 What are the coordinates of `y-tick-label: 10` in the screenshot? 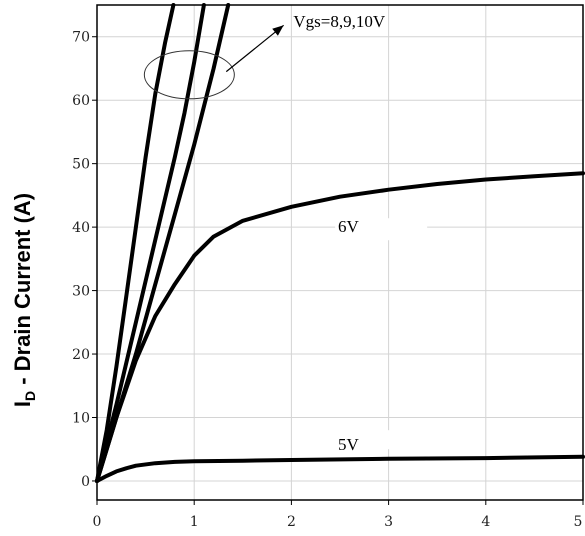 It's located at (81, 419).